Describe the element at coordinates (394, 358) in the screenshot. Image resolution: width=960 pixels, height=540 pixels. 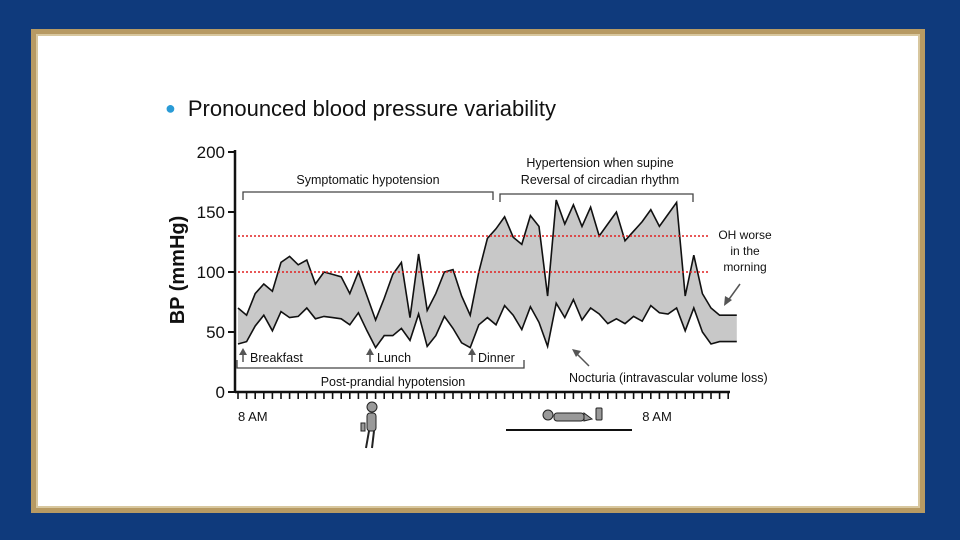
I see `lunch-label: Lunch` at that location.